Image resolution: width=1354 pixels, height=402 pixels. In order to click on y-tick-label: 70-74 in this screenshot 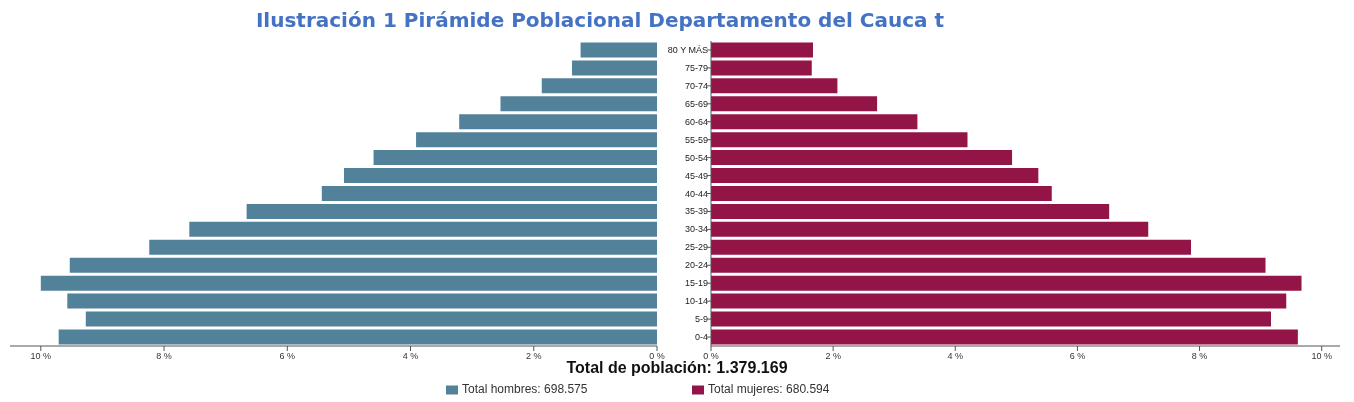, I will do `click(696, 85)`.